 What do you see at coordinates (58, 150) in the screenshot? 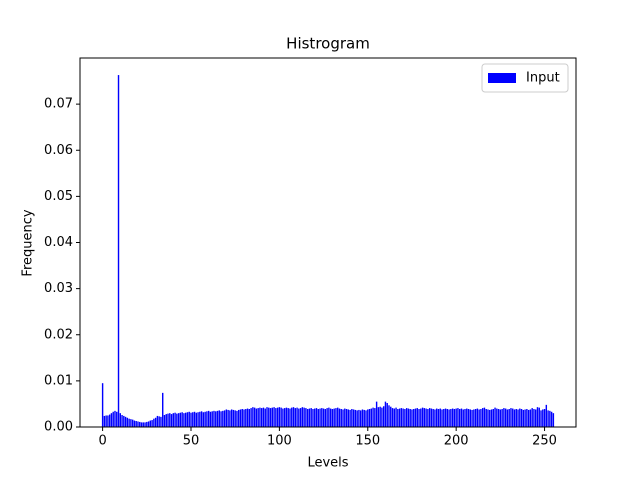
I see `y-tick-label: 0.06` at bounding box center [58, 150].